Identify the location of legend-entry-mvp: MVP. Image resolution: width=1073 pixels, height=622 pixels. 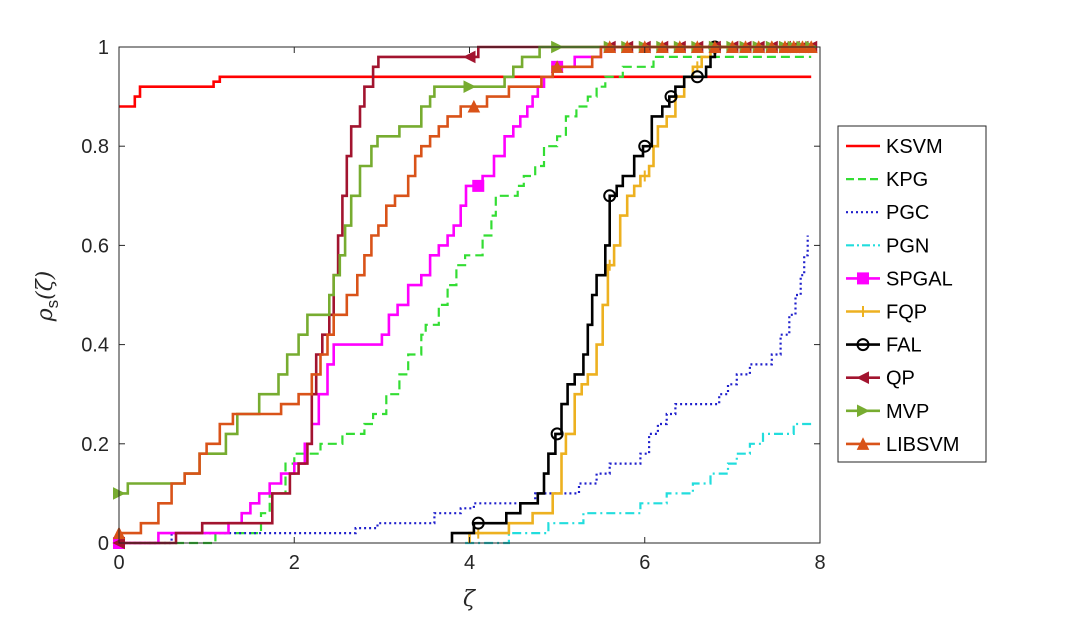
(887, 412).